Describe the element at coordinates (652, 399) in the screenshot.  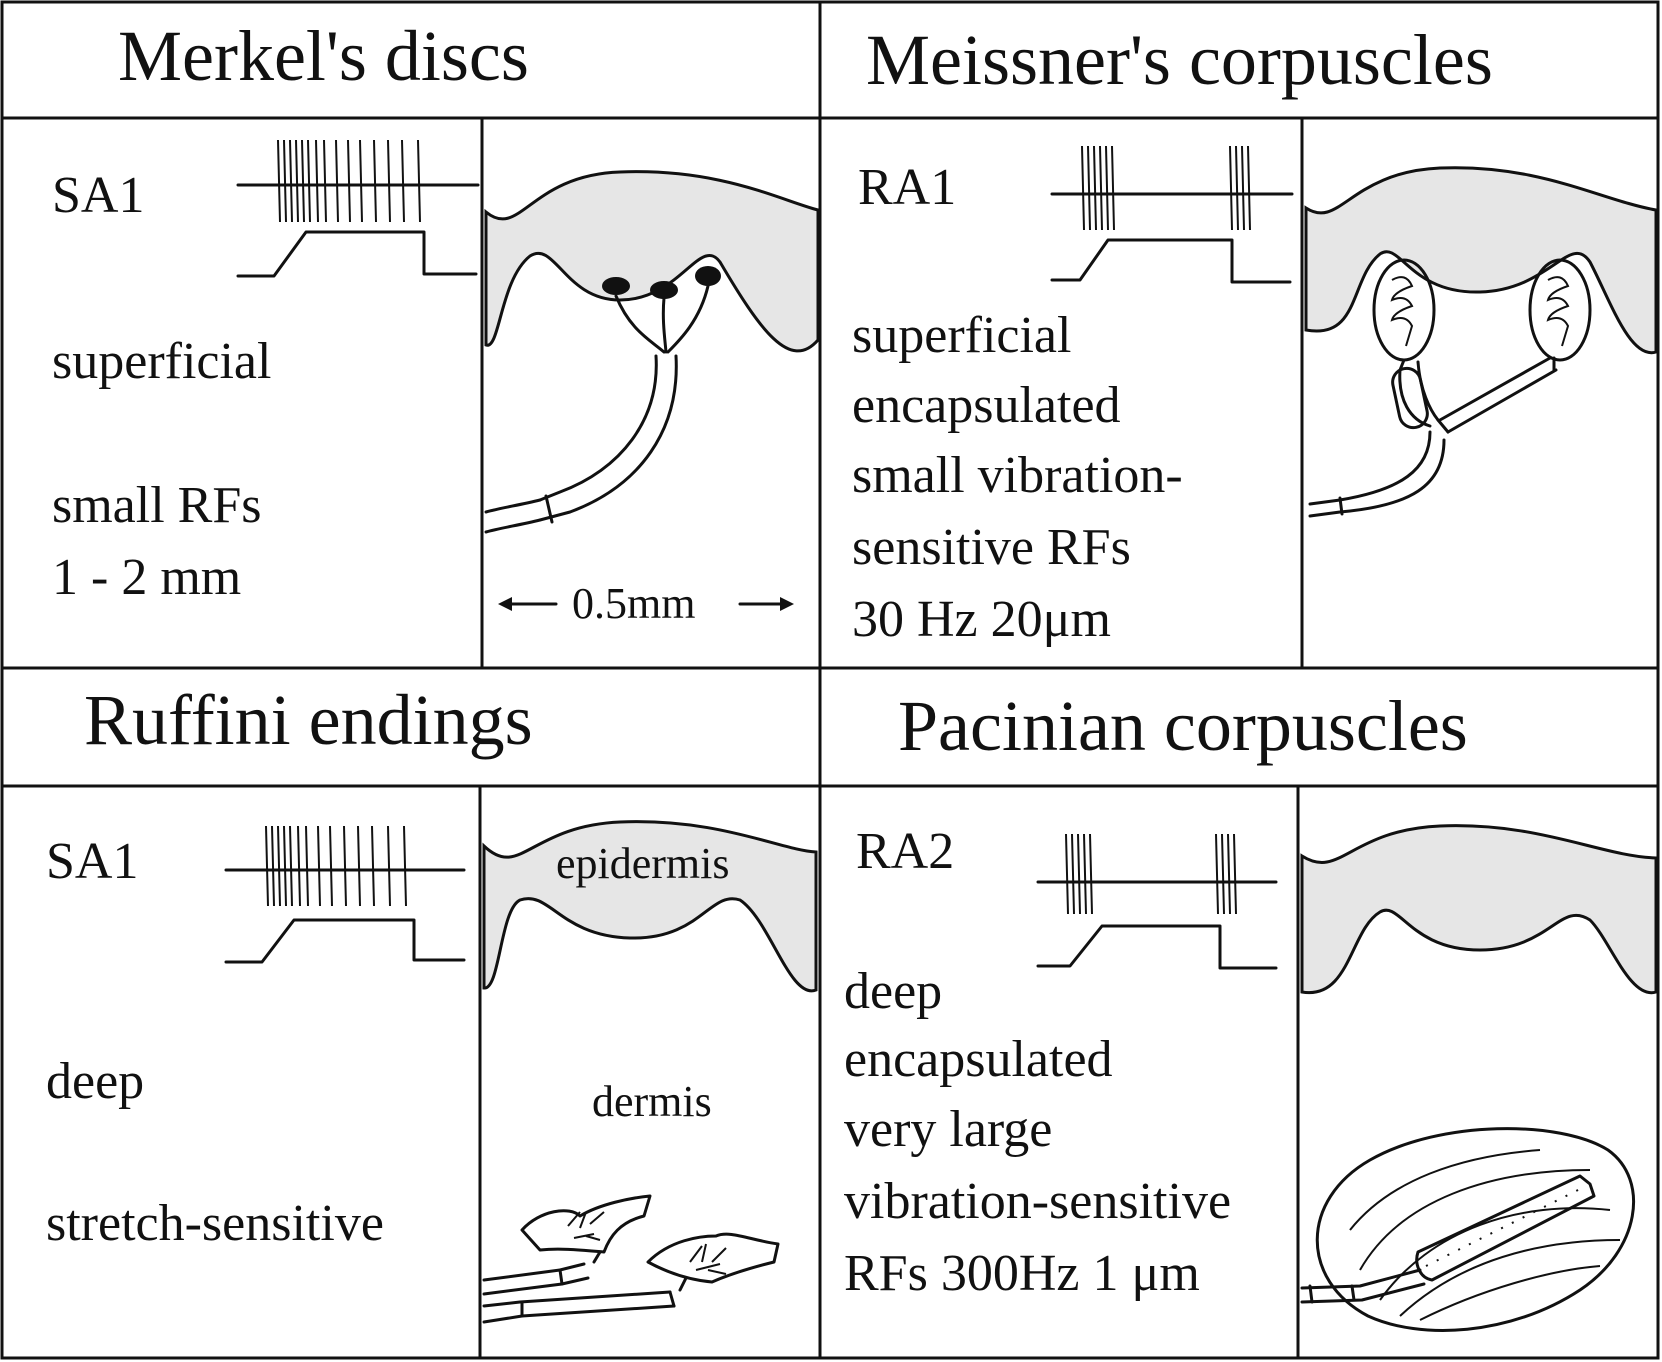
I see `merkel-illustration: 0.5mm` at that location.